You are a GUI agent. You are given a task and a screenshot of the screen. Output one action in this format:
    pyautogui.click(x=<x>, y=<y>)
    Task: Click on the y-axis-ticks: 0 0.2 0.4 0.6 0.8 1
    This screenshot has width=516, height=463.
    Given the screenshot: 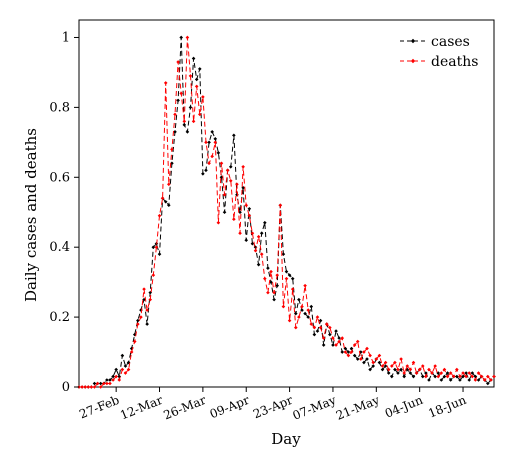 What is the action you would take?
    pyautogui.click(x=64, y=212)
    